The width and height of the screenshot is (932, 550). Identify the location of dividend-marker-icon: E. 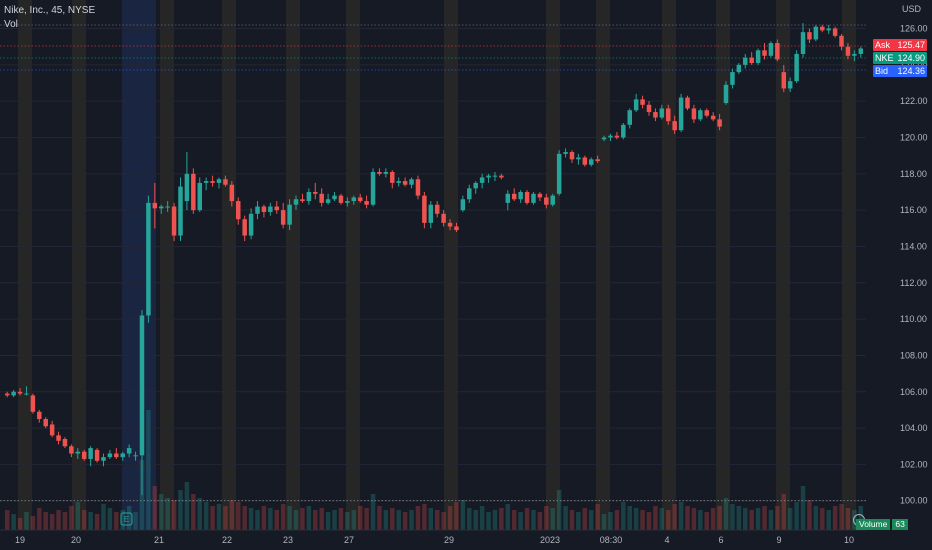
(126, 519).